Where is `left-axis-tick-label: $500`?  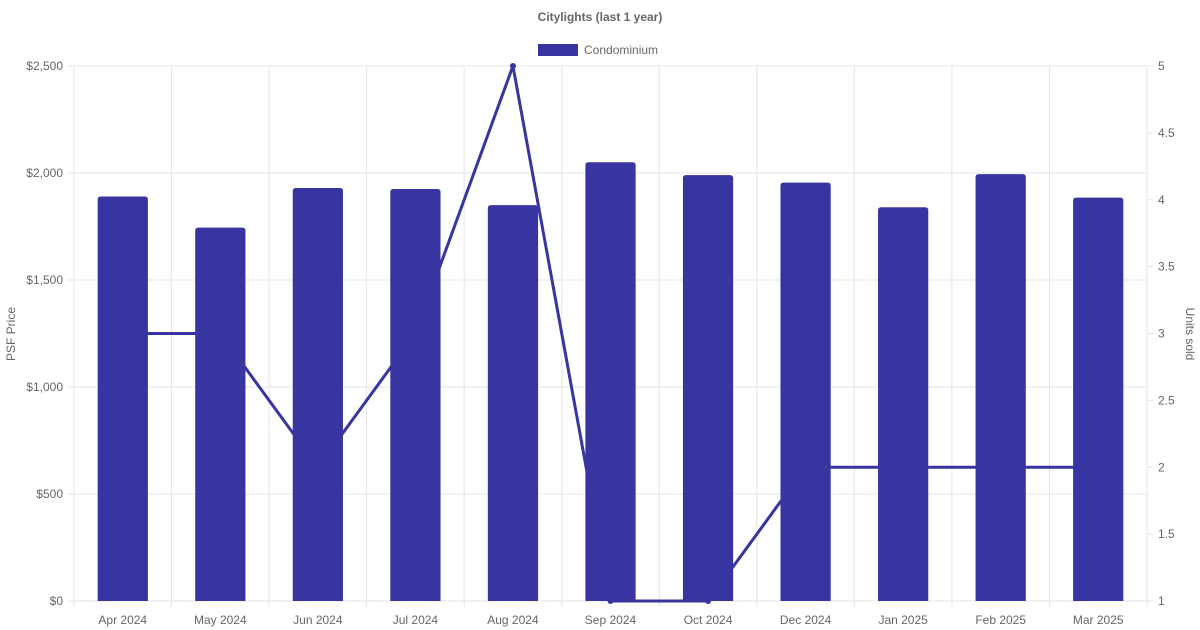 left-axis-tick-label: $500 is located at coordinates (49, 494).